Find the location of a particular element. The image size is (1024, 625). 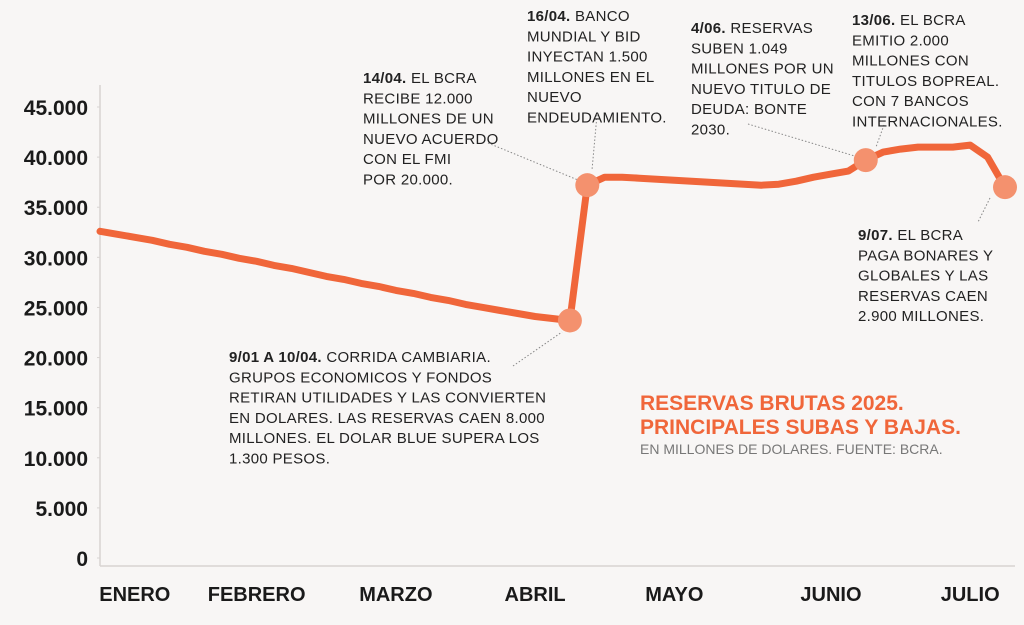

annotation-line: GLOBALES Y LAS is located at coordinates (923, 276).